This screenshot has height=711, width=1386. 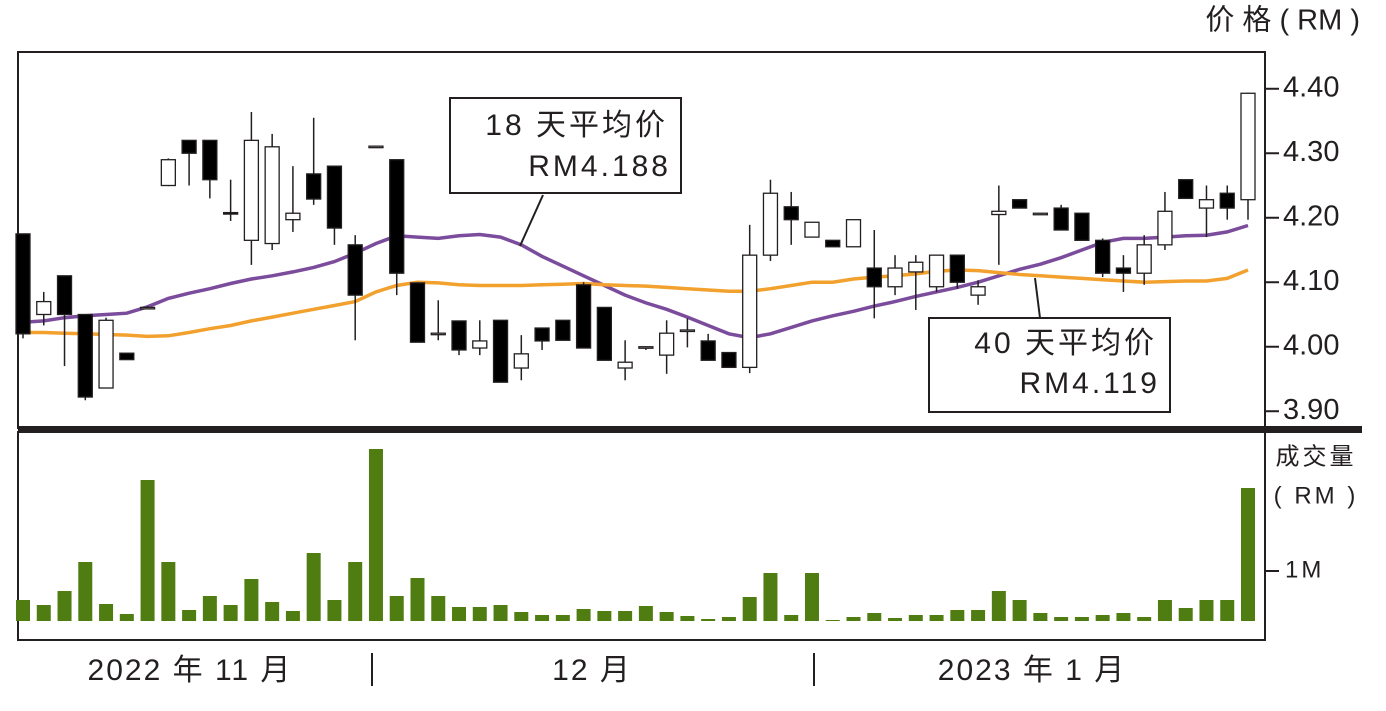 What do you see at coordinates (1311, 410) in the screenshot?
I see `y-tick-label: 3.90` at bounding box center [1311, 410].